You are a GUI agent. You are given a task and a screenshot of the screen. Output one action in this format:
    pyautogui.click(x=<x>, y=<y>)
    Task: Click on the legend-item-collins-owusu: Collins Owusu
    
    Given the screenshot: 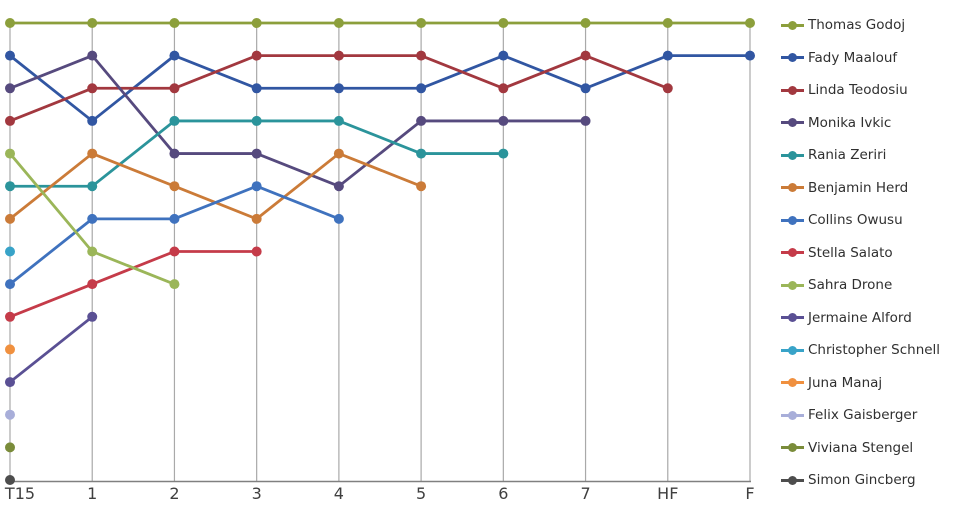 What is the action you would take?
    pyautogui.click(x=870, y=220)
    